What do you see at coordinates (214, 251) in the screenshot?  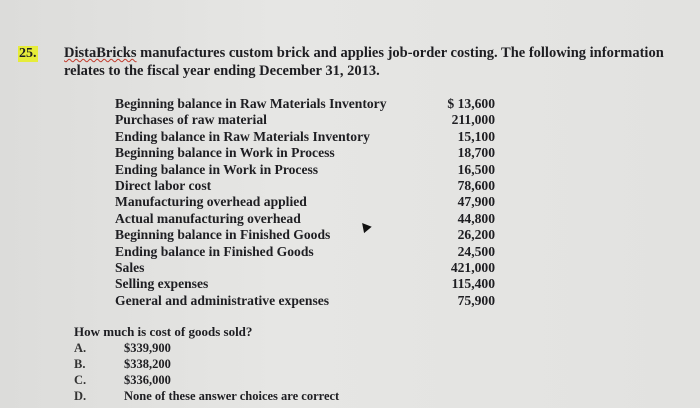 I see `item-label: Ending balance in Finished Goods` at bounding box center [214, 251].